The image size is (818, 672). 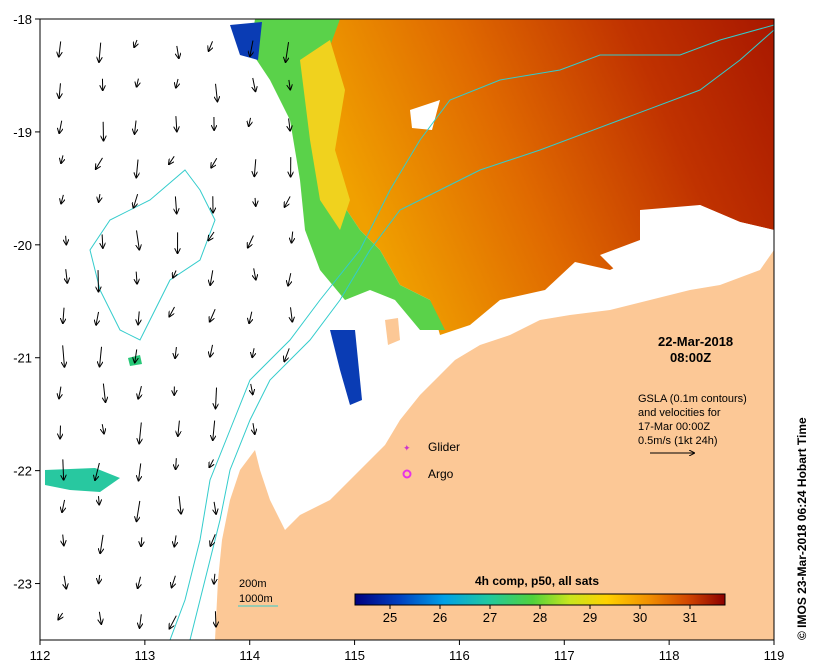 What do you see at coordinates (407, 651) in the screenshot?
I see `longitude-axis: 112 113 114 115 116 117 118 119` at bounding box center [407, 651].